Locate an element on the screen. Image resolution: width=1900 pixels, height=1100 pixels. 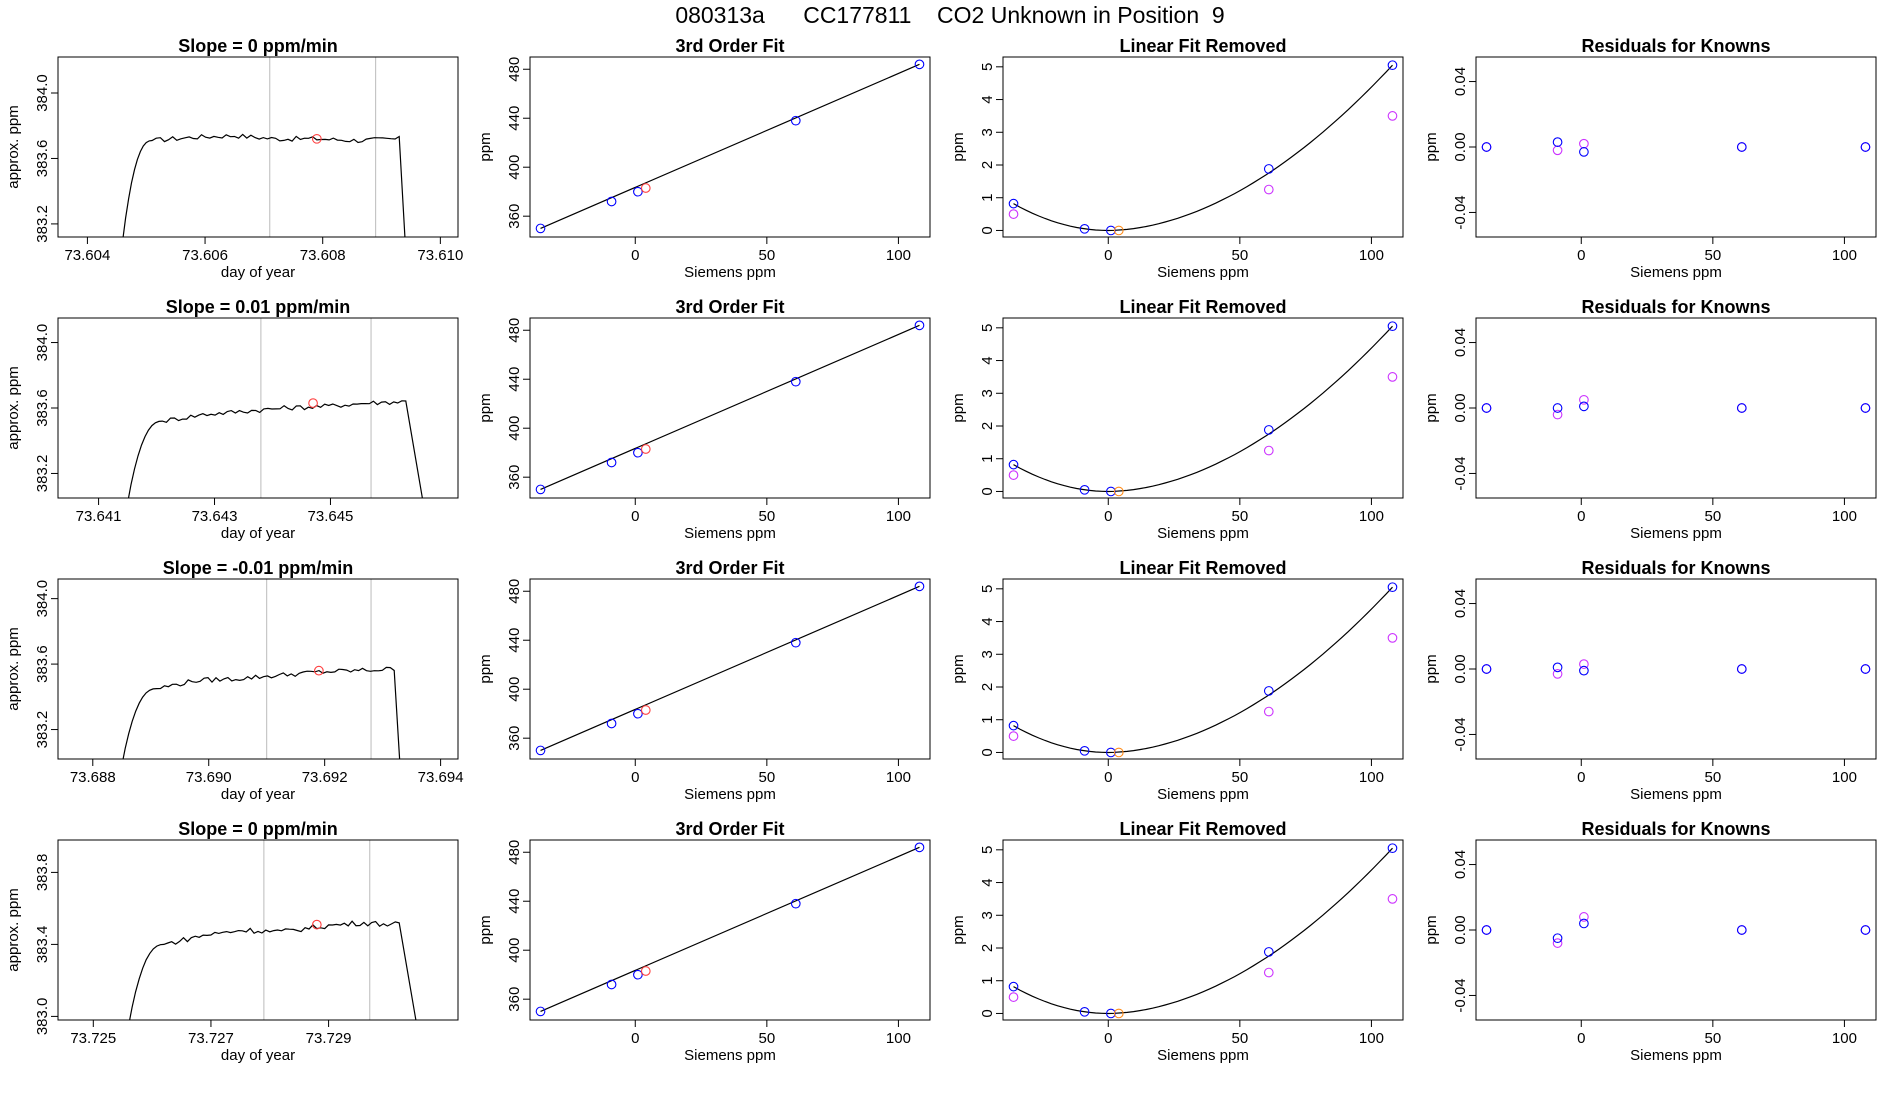
x-tick-label: 73.725 is located at coordinates (93, 1038).